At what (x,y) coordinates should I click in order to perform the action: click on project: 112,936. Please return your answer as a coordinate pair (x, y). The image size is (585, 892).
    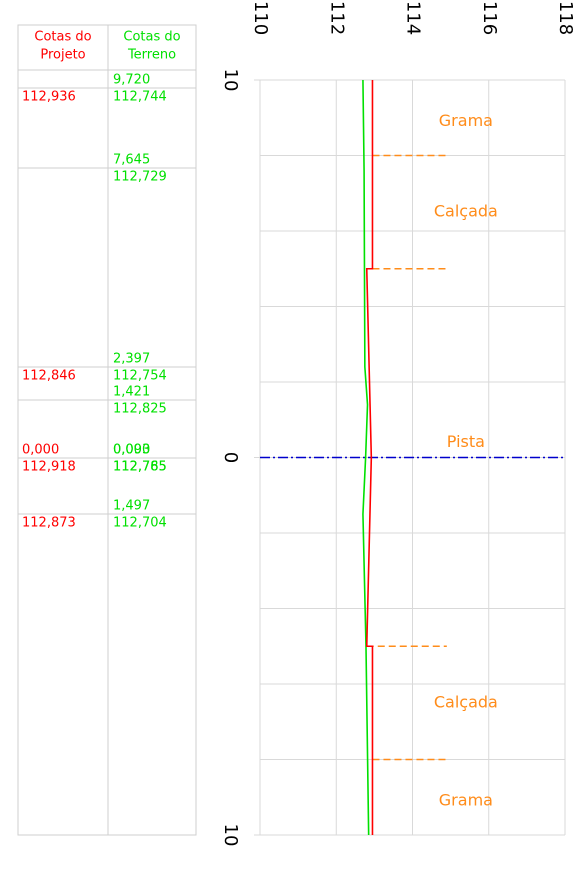
    Looking at the image, I should click on (49, 97).